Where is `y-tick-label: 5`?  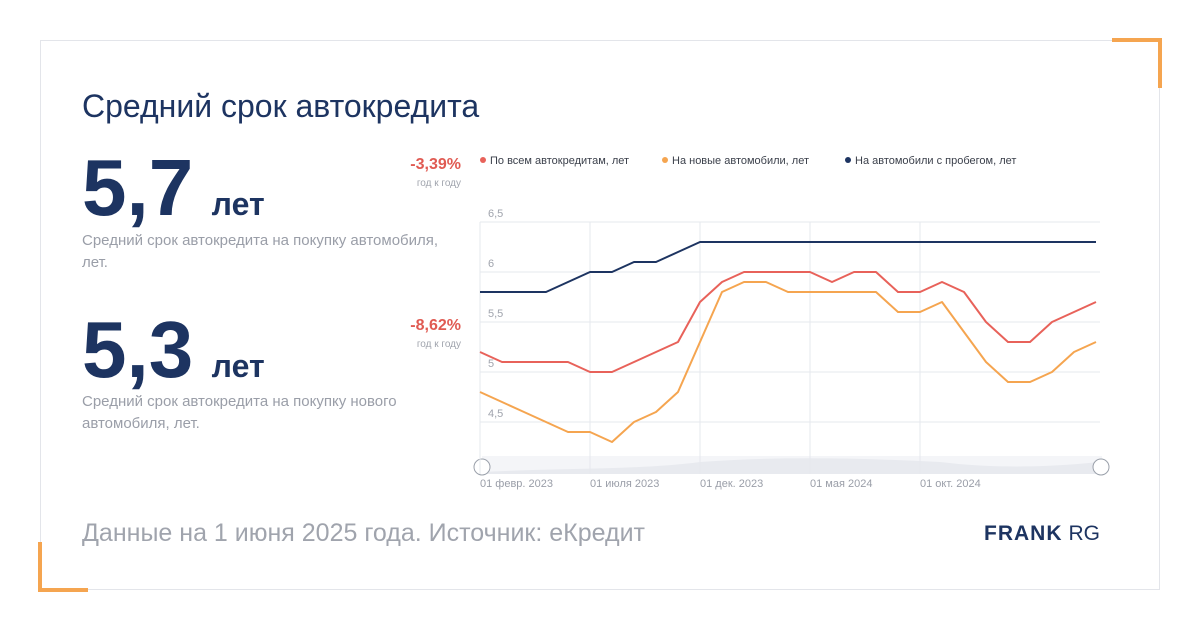 y-tick-label: 5 is located at coordinates (491, 364).